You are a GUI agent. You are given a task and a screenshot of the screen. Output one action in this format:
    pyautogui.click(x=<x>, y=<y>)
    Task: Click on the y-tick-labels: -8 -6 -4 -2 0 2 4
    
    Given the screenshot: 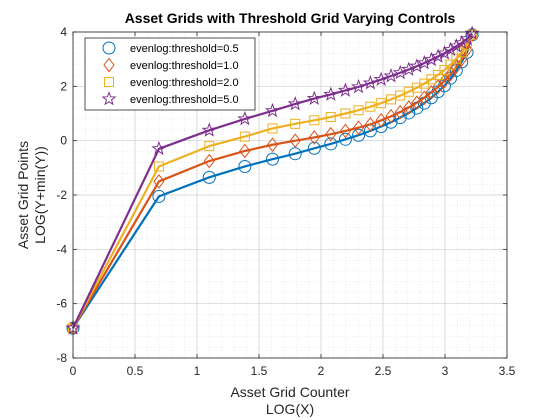 What is the action you would take?
    pyautogui.click(x=61, y=195)
    